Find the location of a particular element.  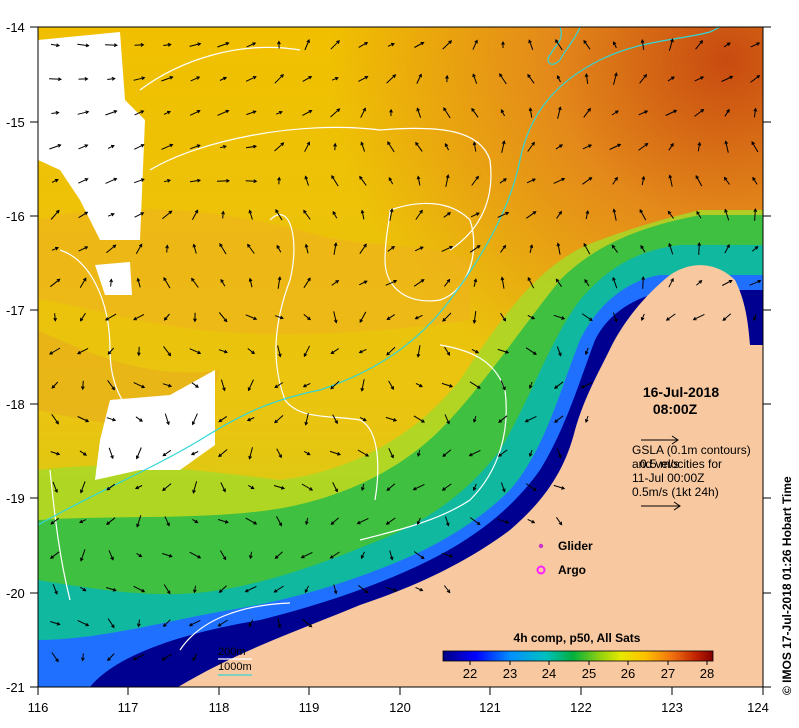

colorbar-tick: 26 is located at coordinates (628, 673).